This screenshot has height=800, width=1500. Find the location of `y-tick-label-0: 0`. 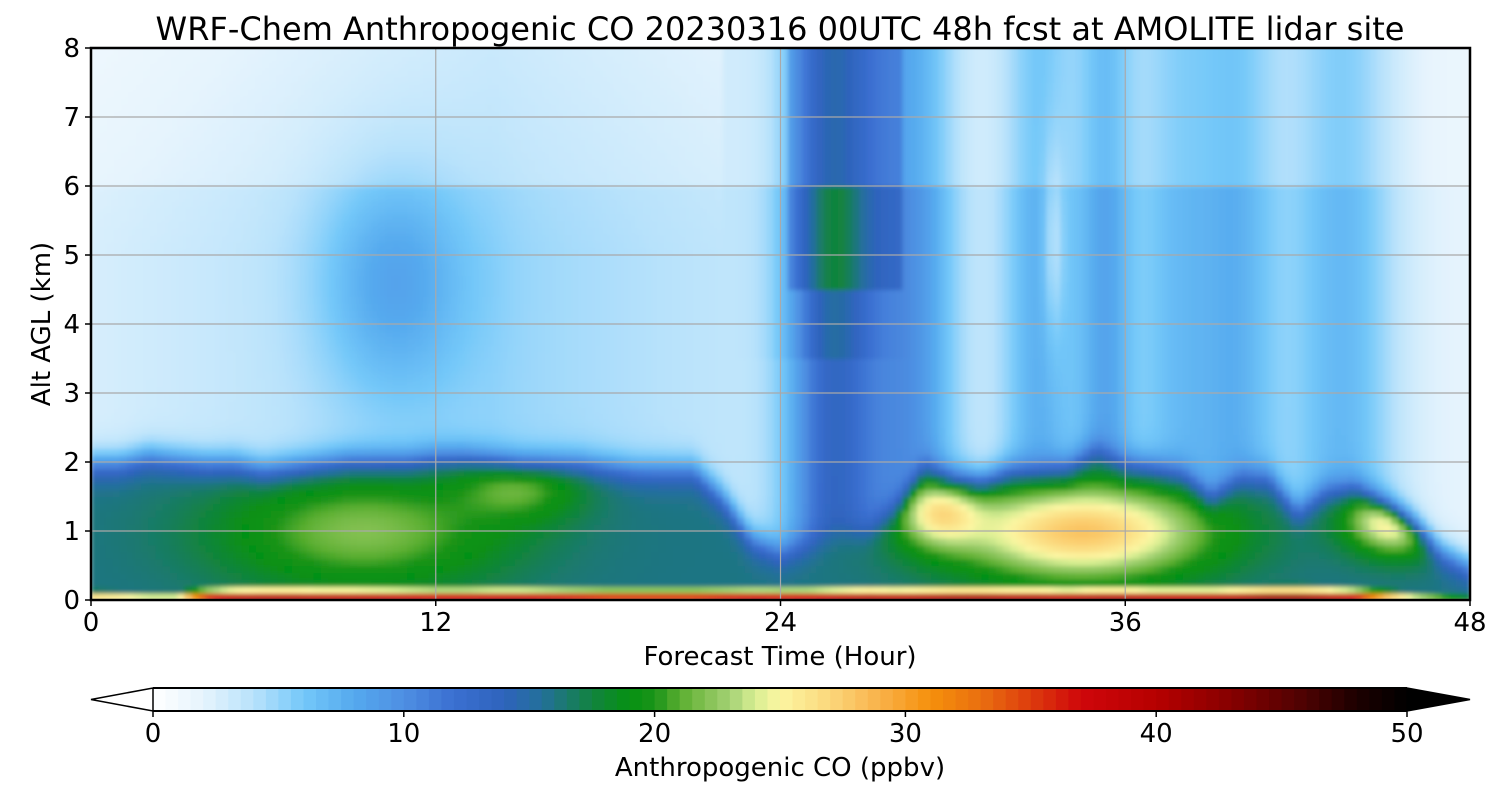

y-tick-label-0: 0 is located at coordinates (71, 601).